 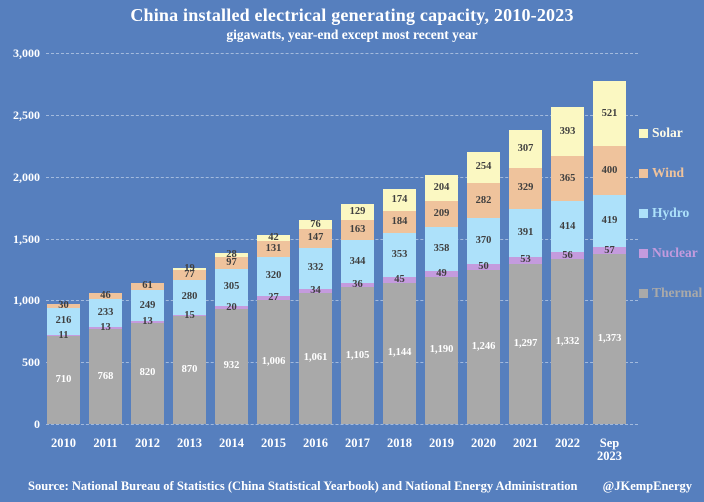 I want to click on value-label: 370, so click(x=483, y=240).